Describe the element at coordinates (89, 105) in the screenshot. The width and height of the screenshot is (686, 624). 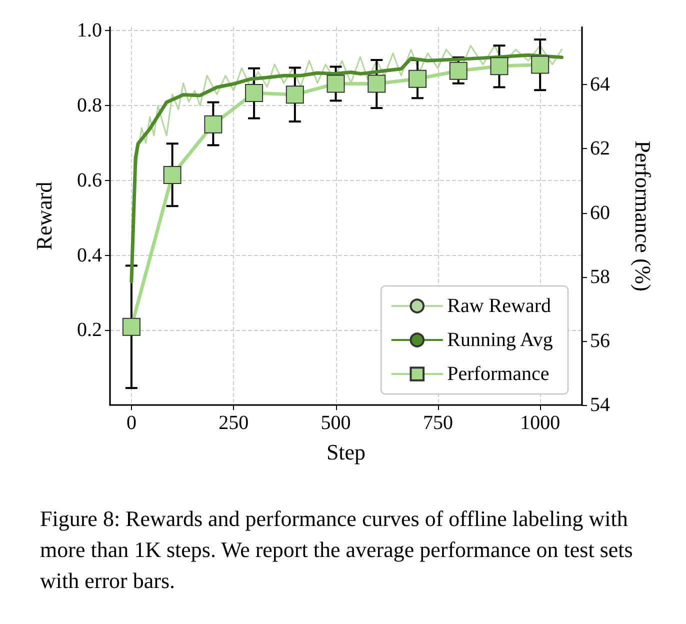
I see `y-tick-label: 0.8` at that location.